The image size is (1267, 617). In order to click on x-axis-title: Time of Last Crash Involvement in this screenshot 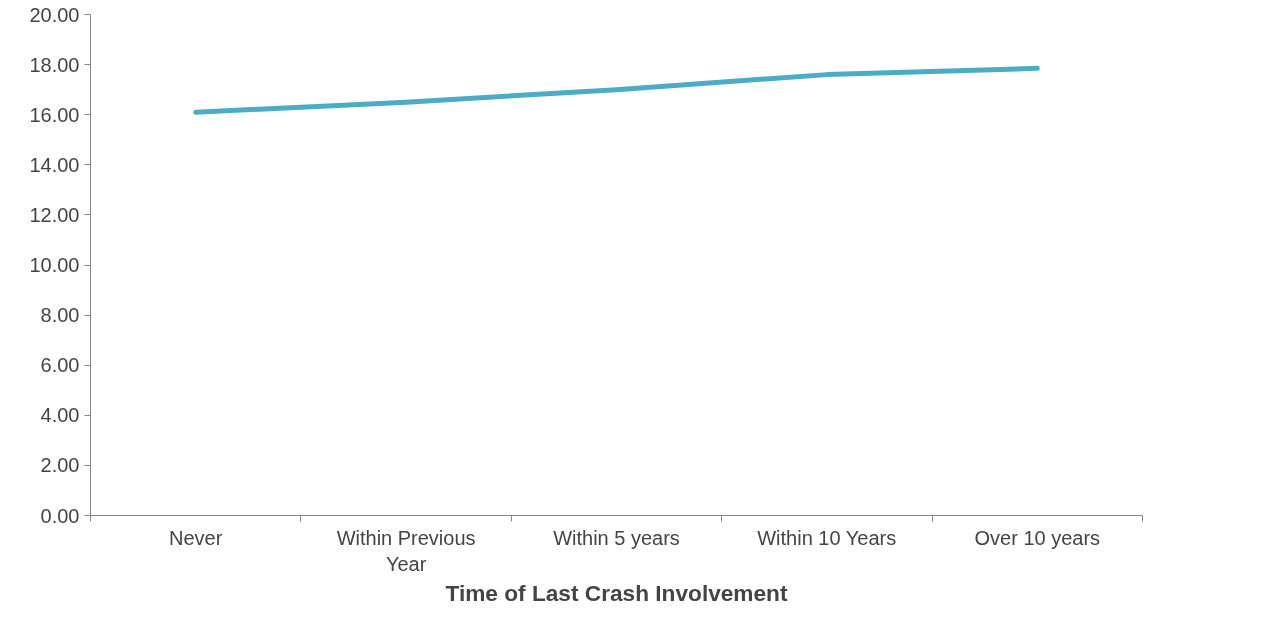, I will do `click(616, 592)`.